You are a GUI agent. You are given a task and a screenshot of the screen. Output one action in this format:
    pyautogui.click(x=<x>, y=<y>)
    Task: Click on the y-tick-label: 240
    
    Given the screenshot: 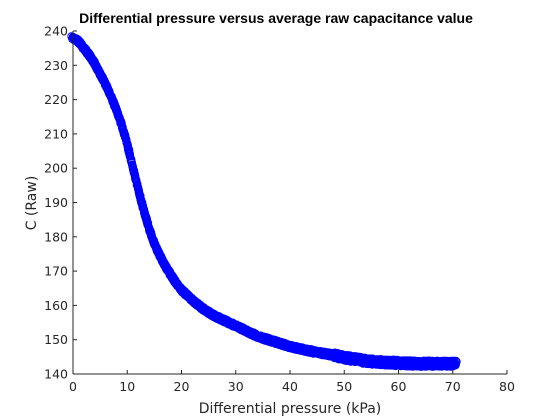 What is the action you would take?
    pyautogui.click(x=56, y=31)
    